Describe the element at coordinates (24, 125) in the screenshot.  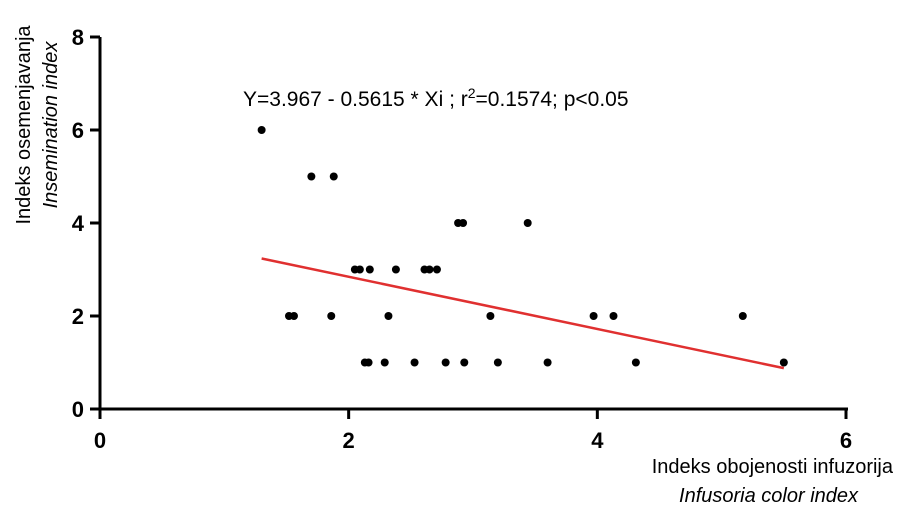
I see `y-axis-title: Indeks osemenjavanja` at that location.